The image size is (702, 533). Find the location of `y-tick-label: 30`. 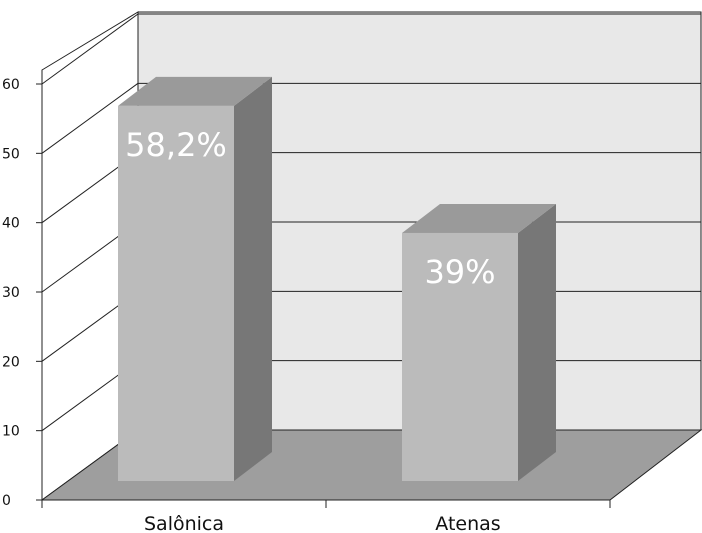

y-tick-label: 30 is located at coordinates (11, 293).